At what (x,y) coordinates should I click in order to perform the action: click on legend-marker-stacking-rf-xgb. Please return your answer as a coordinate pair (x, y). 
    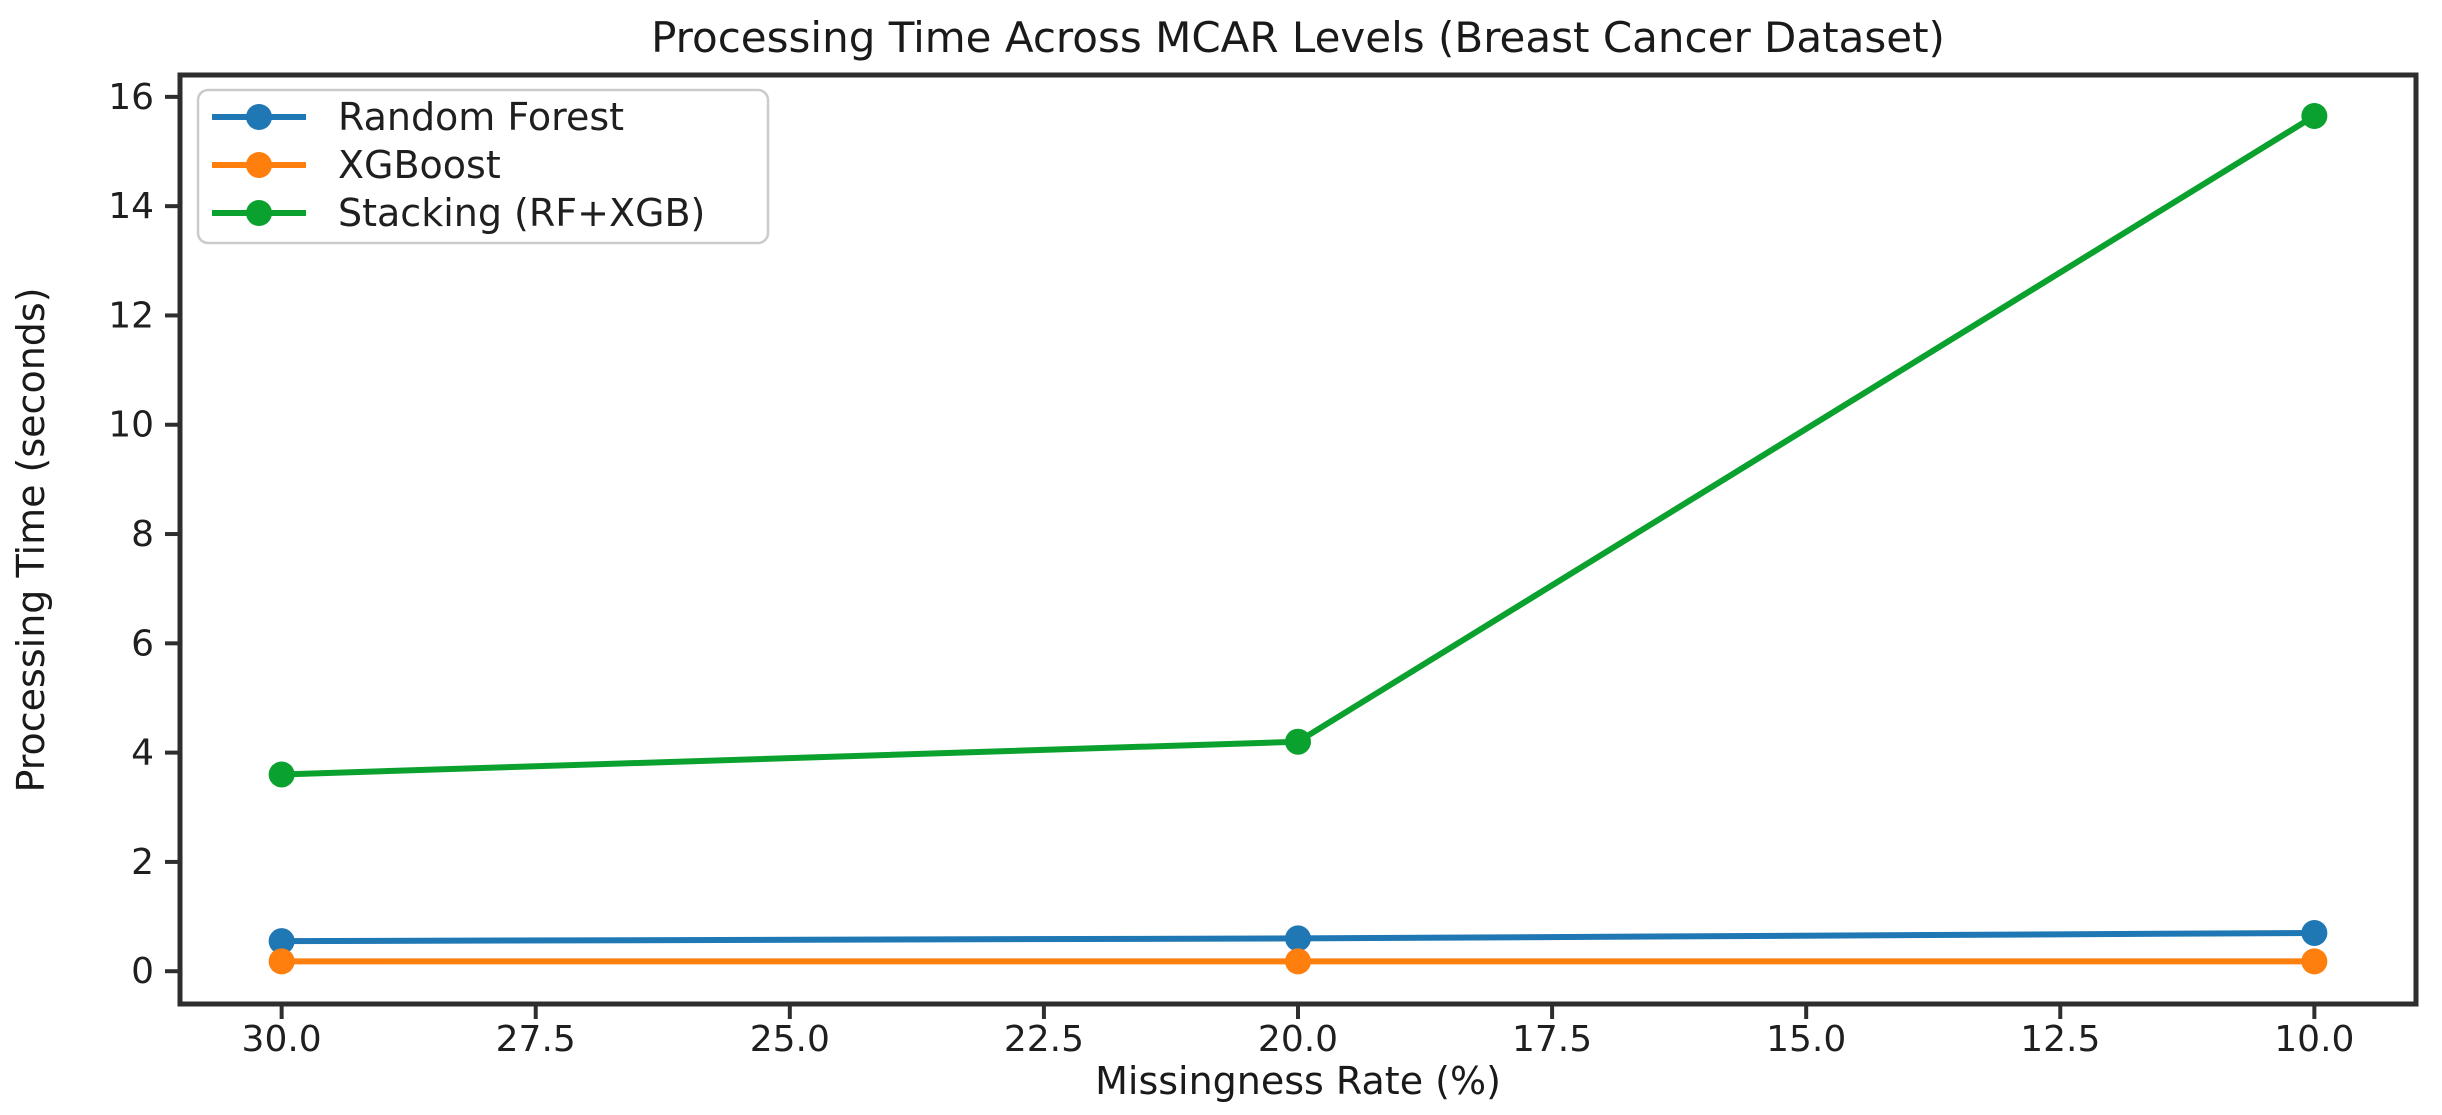
    Looking at the image, I should click on (259, 213).